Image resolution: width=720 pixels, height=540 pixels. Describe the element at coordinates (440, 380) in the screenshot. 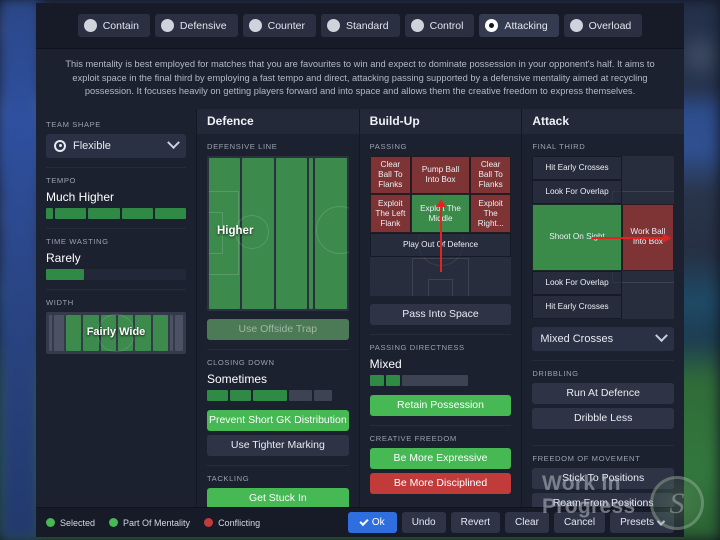

I see `passing-directness-slider` at that location.